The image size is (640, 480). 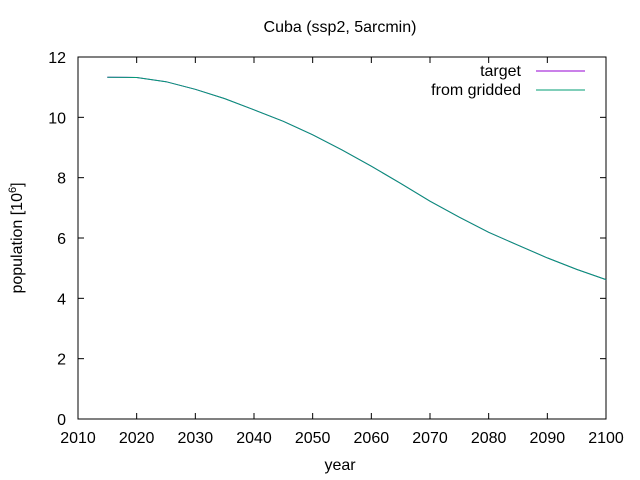 What do you see at coordinates (57, 118) in the screenshot?
I see `y-tick-label: 10` at bounding box center [57, 118].